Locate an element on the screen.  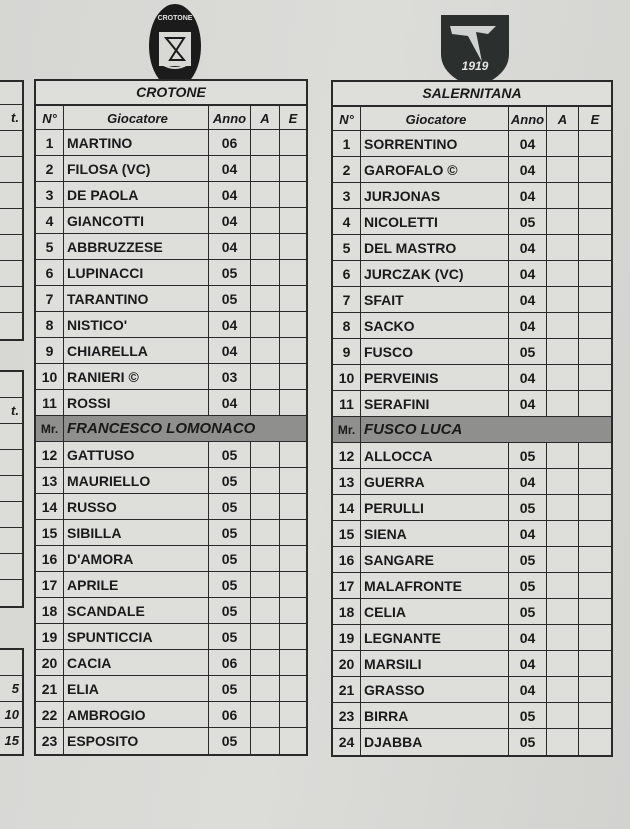
header-number: N° is located at coordinates (50, 118).